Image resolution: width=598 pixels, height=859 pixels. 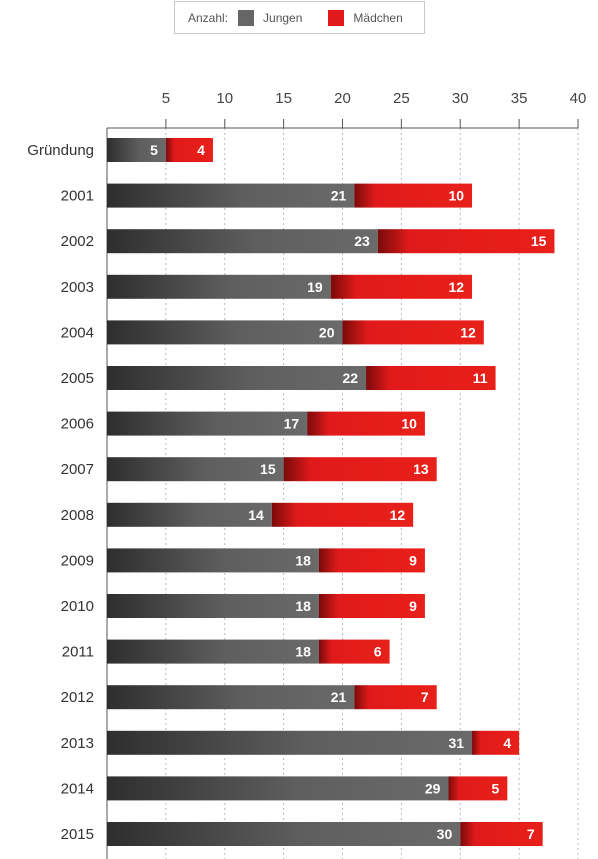 I want to click on value-label: 17, so click(x=292, y=424).